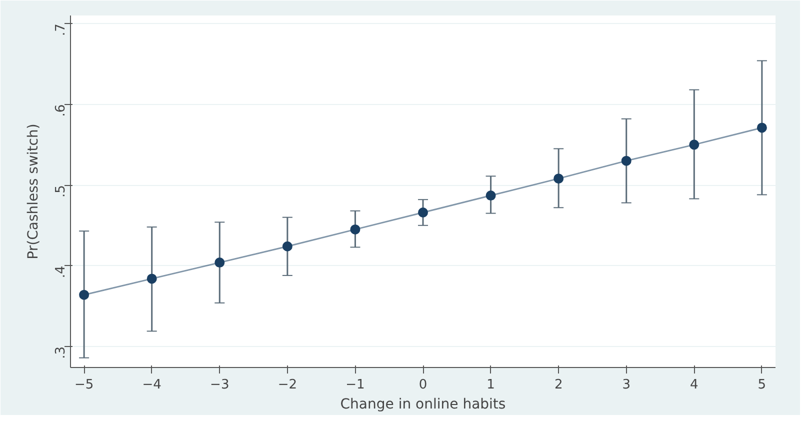  I want to click on y-tick-label: .5, so click(61, 191).